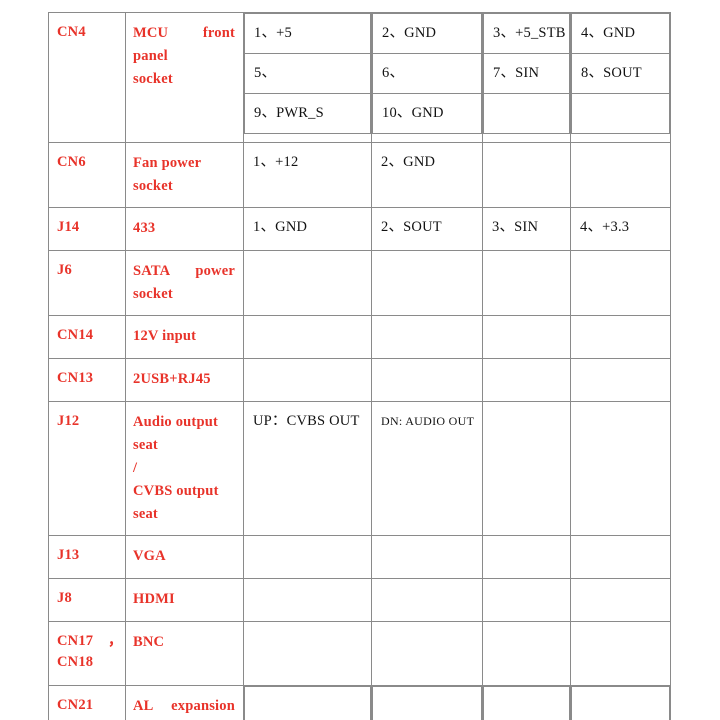  I want to click on connector-description-text: Fan power socket, so click(167, 174).